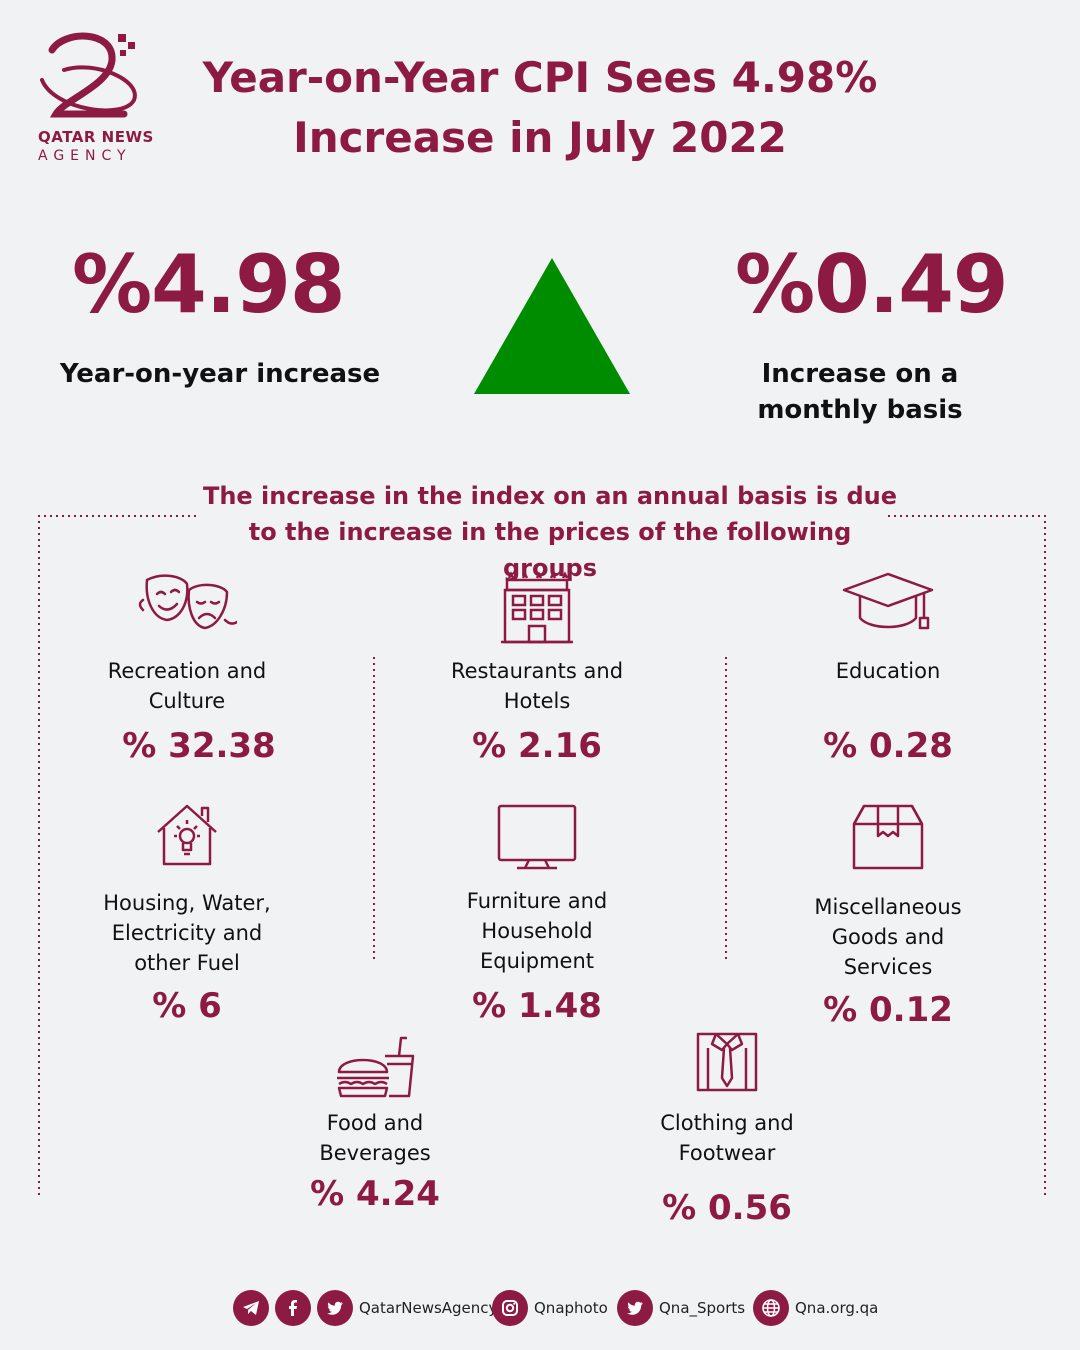 The width and height of the screenshot is (1080, 1350). What do you see at coordinates (187, 701) in the screenshot?
I see `category-name-line: Culture` at bounding box center [187, 701].